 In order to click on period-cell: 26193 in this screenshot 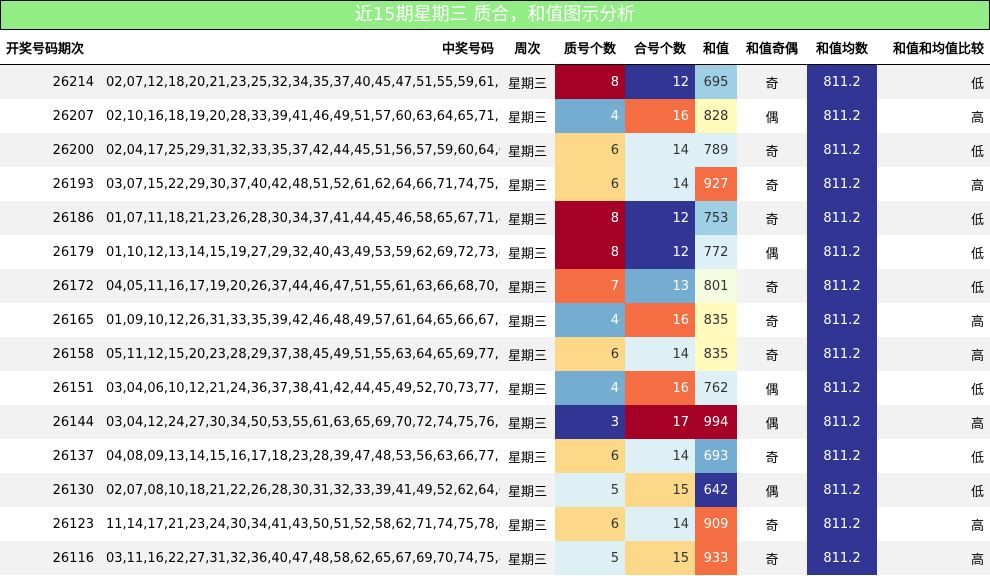, I will do `click(50, 184)`.